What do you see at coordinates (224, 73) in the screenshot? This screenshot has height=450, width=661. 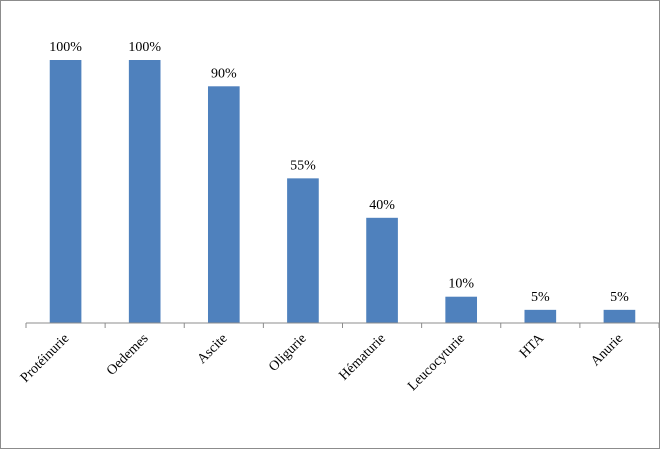 I see `value-label: 90%` at bounding box center [224, 73].